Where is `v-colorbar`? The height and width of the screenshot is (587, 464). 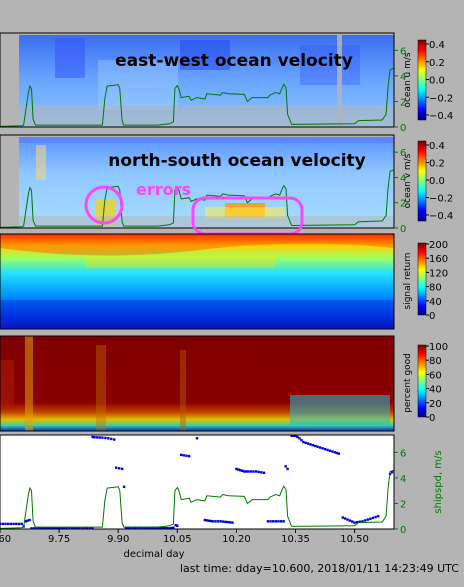 v-colorbar is located at coordinates (422, 181).